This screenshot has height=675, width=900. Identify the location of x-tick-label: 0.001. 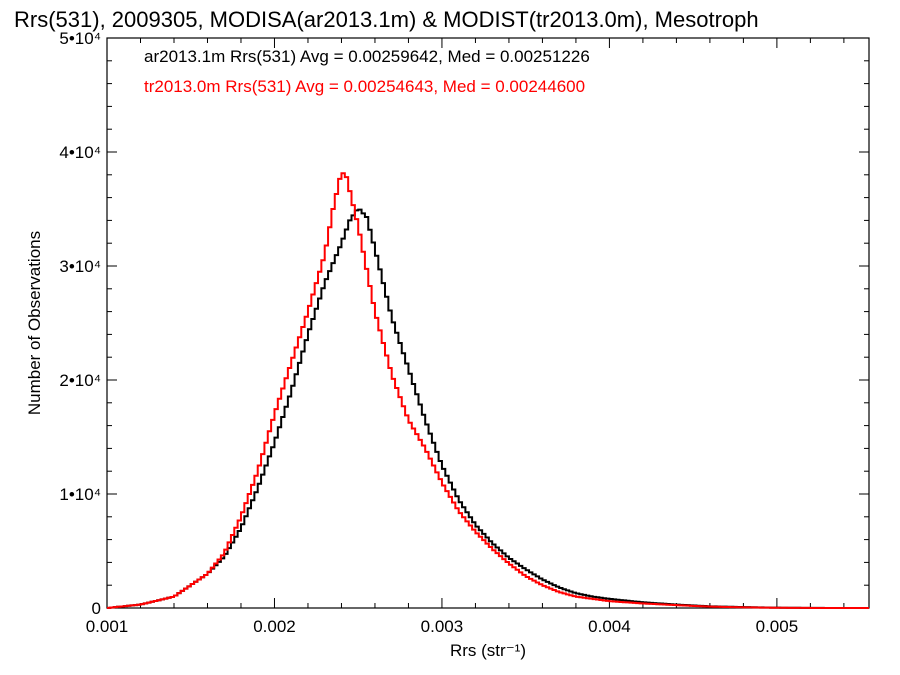
(107, 626).